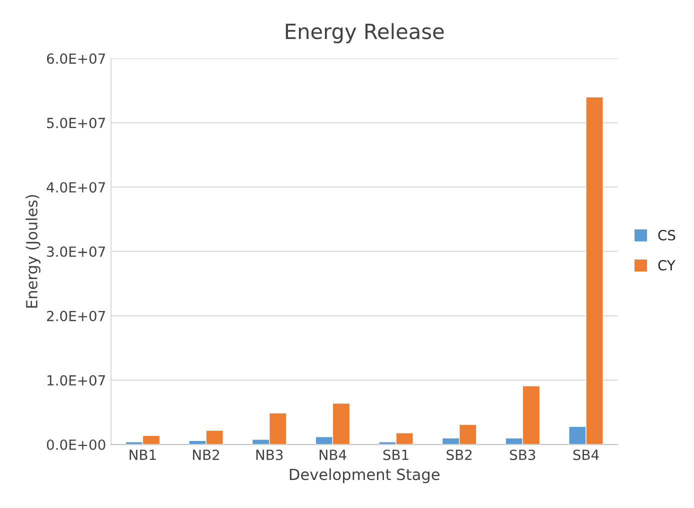 The image size is (694, 508). Describe the element at coordinates (523, 455) in the screenshot. I see `x-tick-label: SB3` at that location.